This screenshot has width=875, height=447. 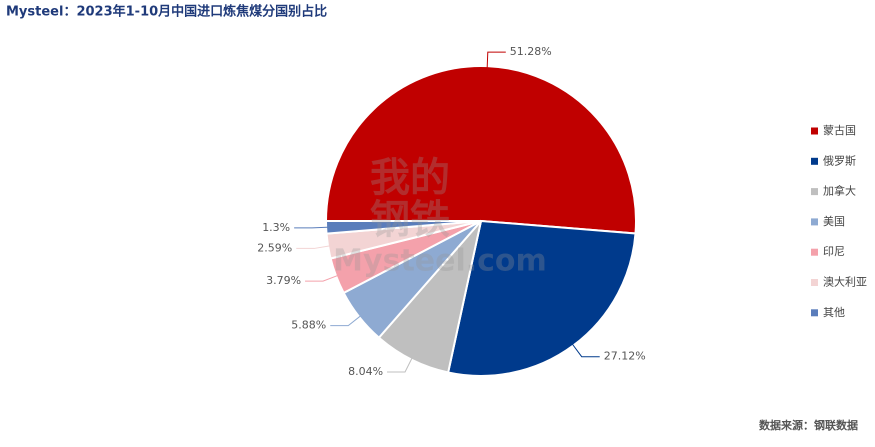 I want to click on legend-label: 加拿大, so click(x=839, y=191).